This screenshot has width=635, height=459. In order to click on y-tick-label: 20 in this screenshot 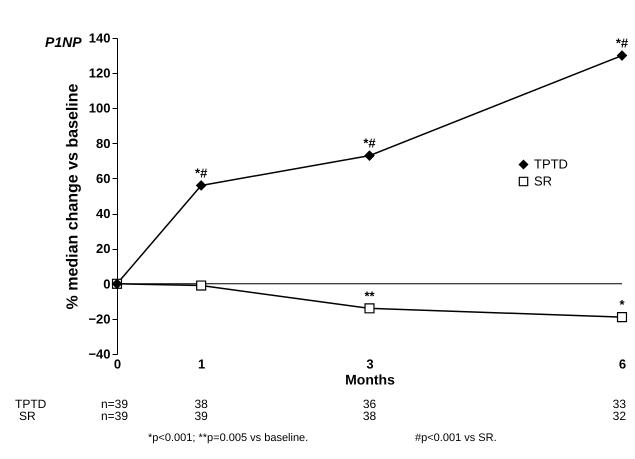, I will do `click(103, 248)`.